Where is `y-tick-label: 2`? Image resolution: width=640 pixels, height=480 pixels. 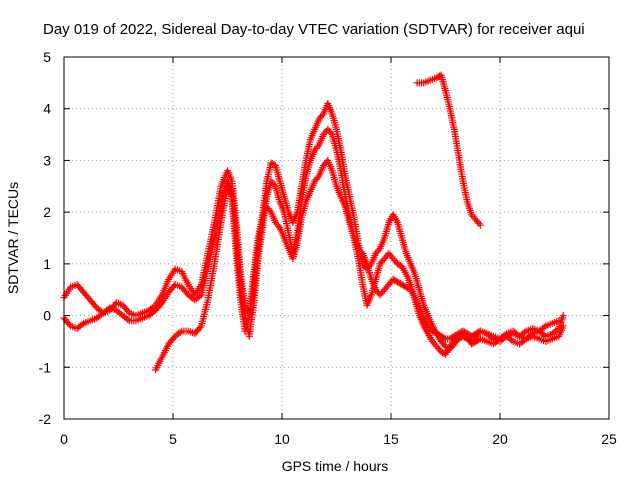 y-tick-label: 2 is located at coordinates (47, 212).